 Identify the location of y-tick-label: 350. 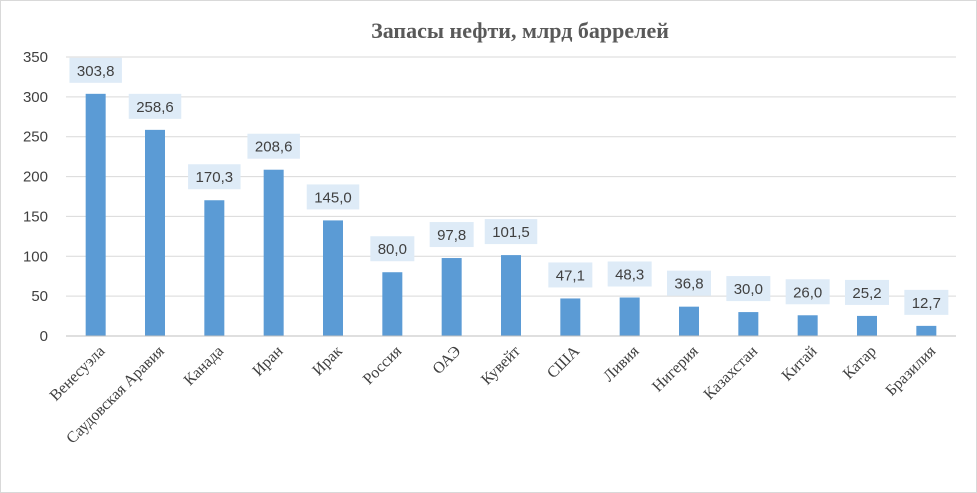
(35, 57).